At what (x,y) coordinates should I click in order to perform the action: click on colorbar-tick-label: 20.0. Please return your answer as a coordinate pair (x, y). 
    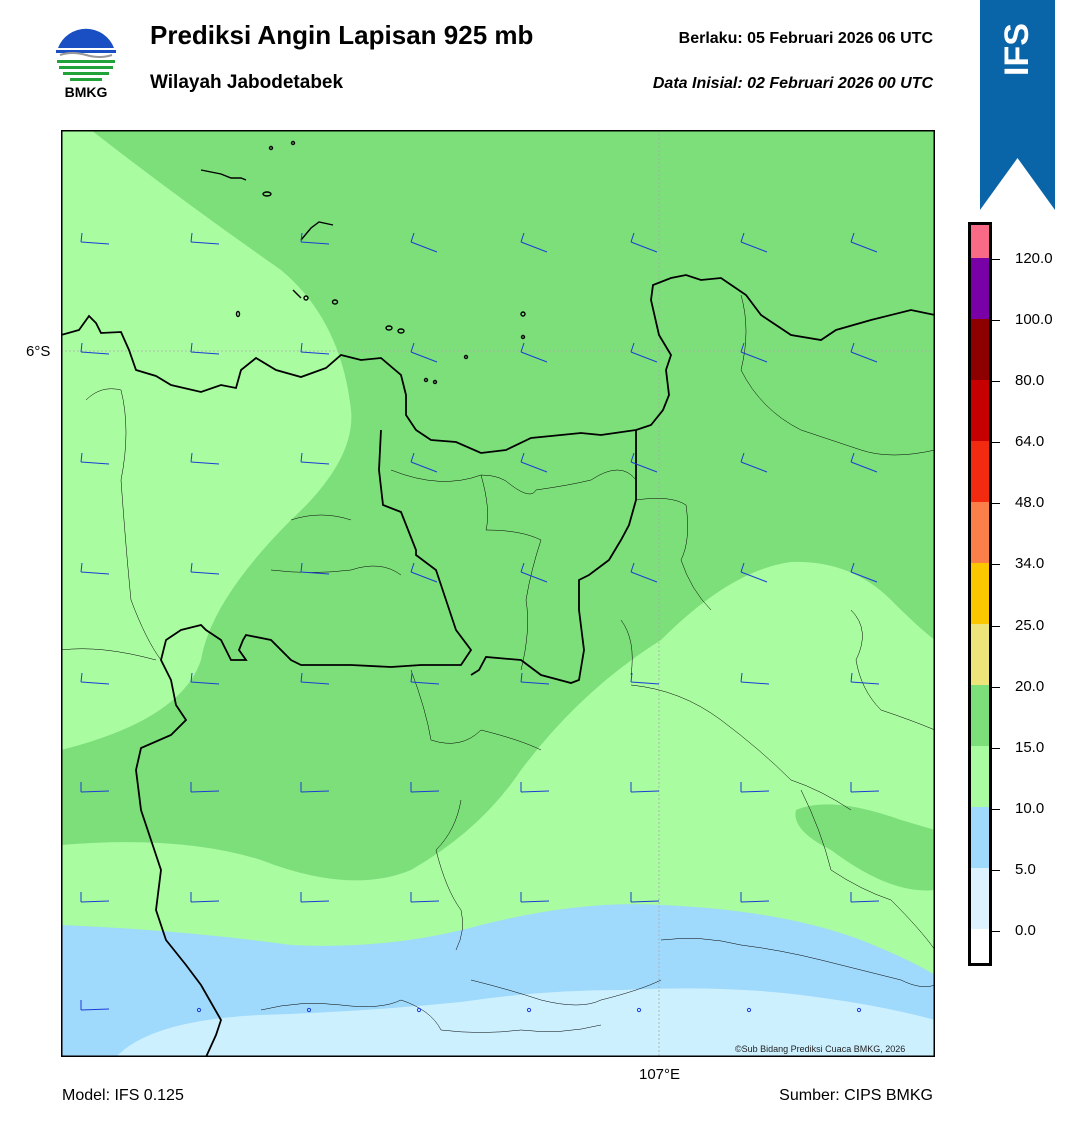
    Looking at the image, I should click on (1030, 686).